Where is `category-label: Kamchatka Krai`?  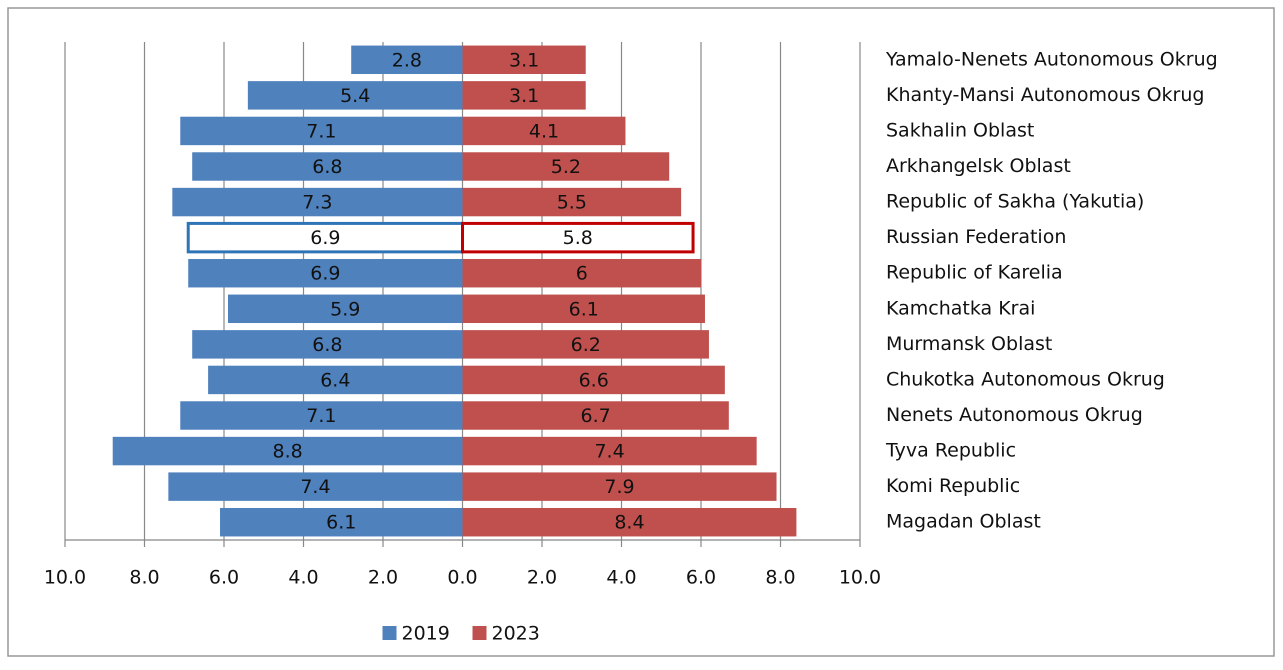 category-label: Kamchatka Krai is located at coordinates (960, 308).